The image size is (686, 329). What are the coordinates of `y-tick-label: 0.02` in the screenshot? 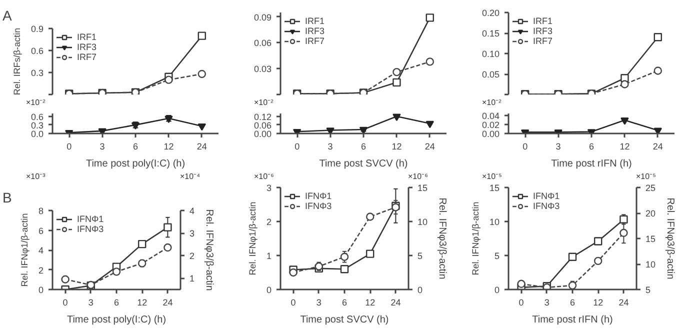 It's located at (491, 125).